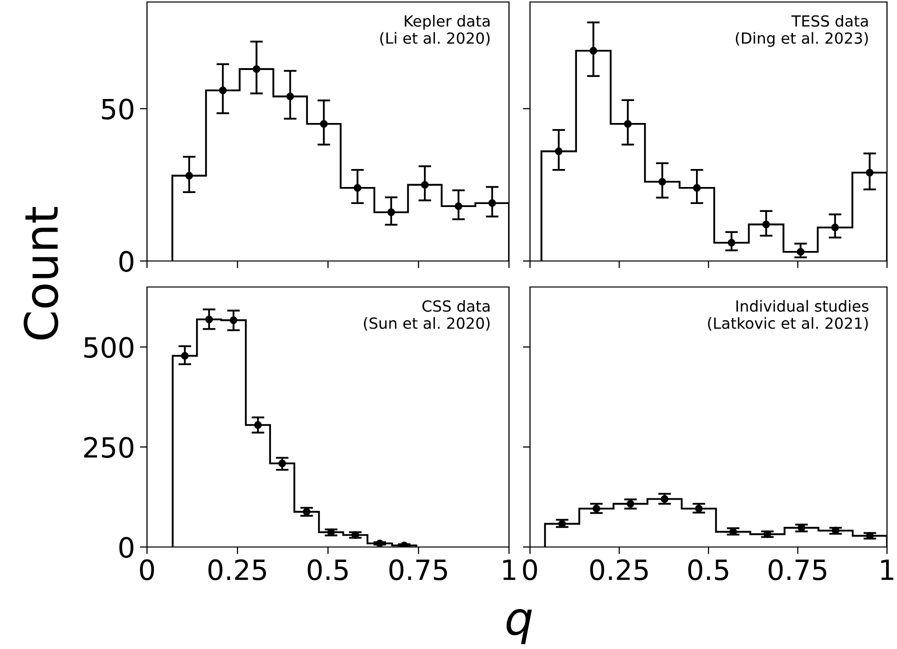 Image resolution: width=897 pixels, height=649 pixels. Describe the element at coordinates (802, 30) in the screenshot. I see `annotation: TESS data (Ding et al. 2023)` at that location.